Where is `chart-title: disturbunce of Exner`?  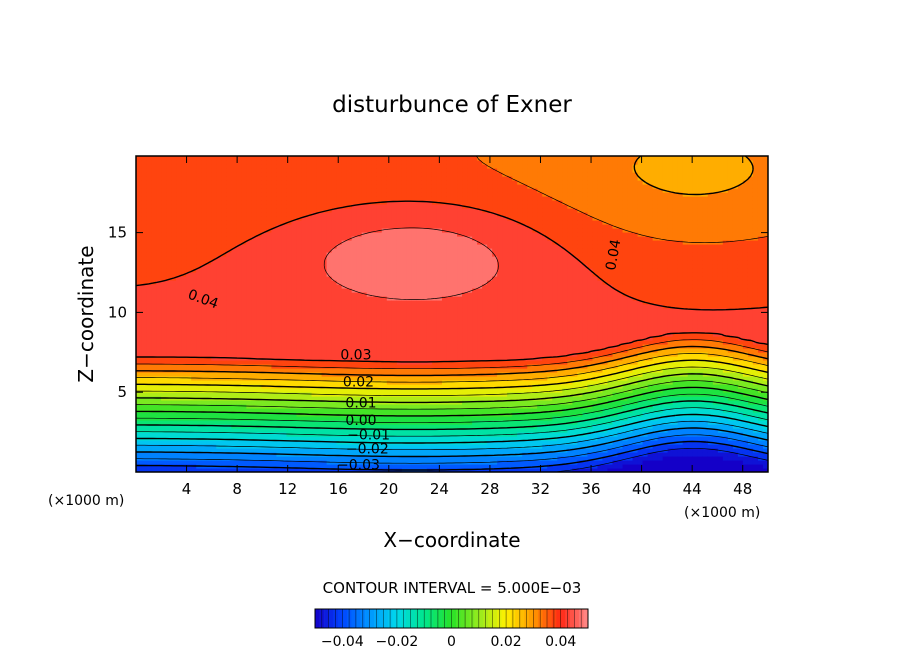 chart-title: disturbunce of Exner is located at coordinates (452, 105).